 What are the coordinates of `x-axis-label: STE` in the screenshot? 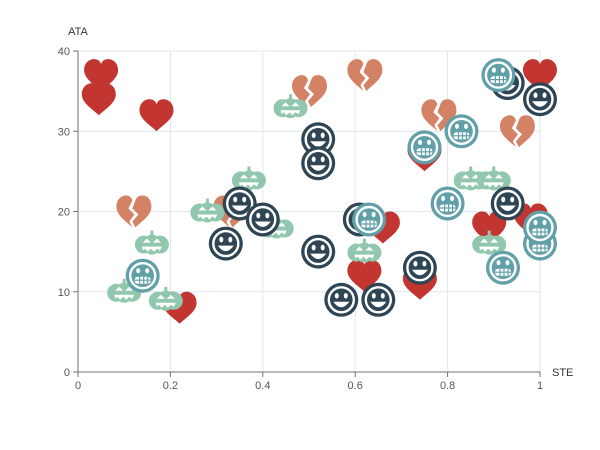 It's located at (562, 373).